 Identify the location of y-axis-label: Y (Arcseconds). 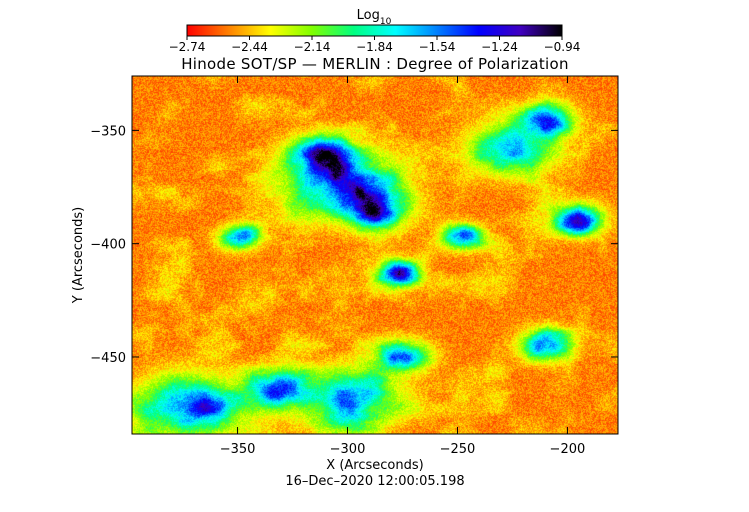
(78, 255).